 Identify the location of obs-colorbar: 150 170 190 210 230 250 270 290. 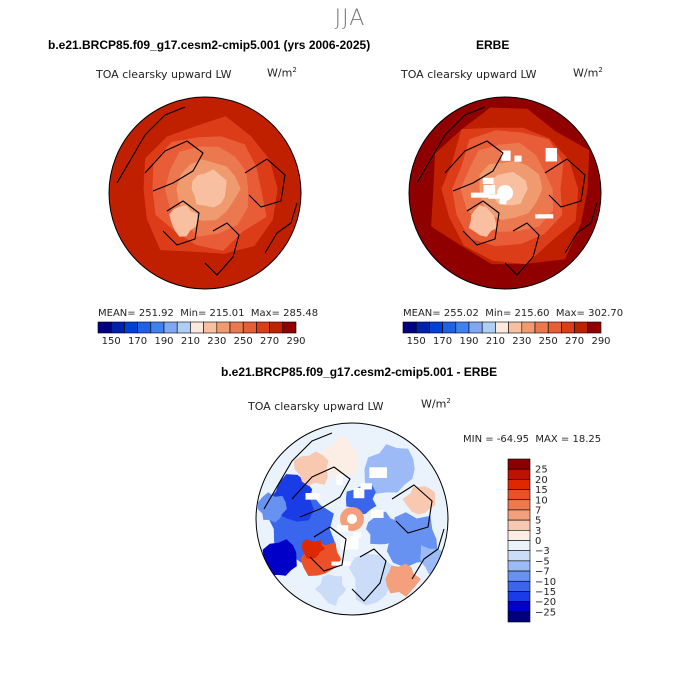
(506, 334).